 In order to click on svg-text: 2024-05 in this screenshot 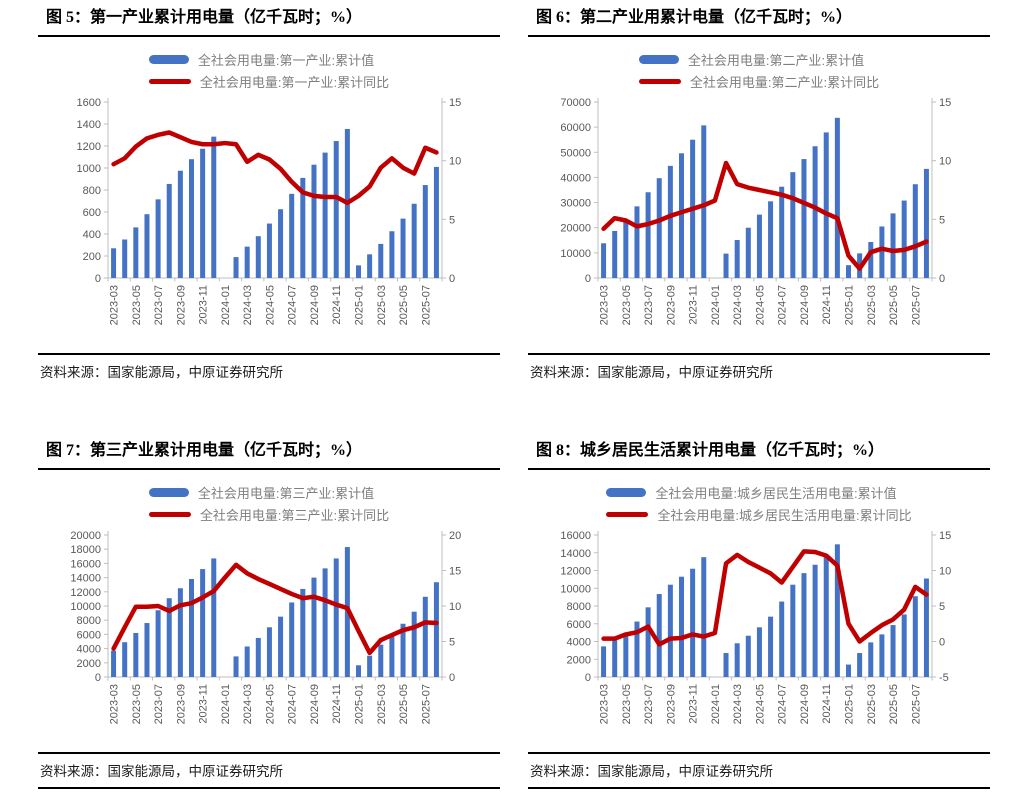, I will do `click(270, 305)`.